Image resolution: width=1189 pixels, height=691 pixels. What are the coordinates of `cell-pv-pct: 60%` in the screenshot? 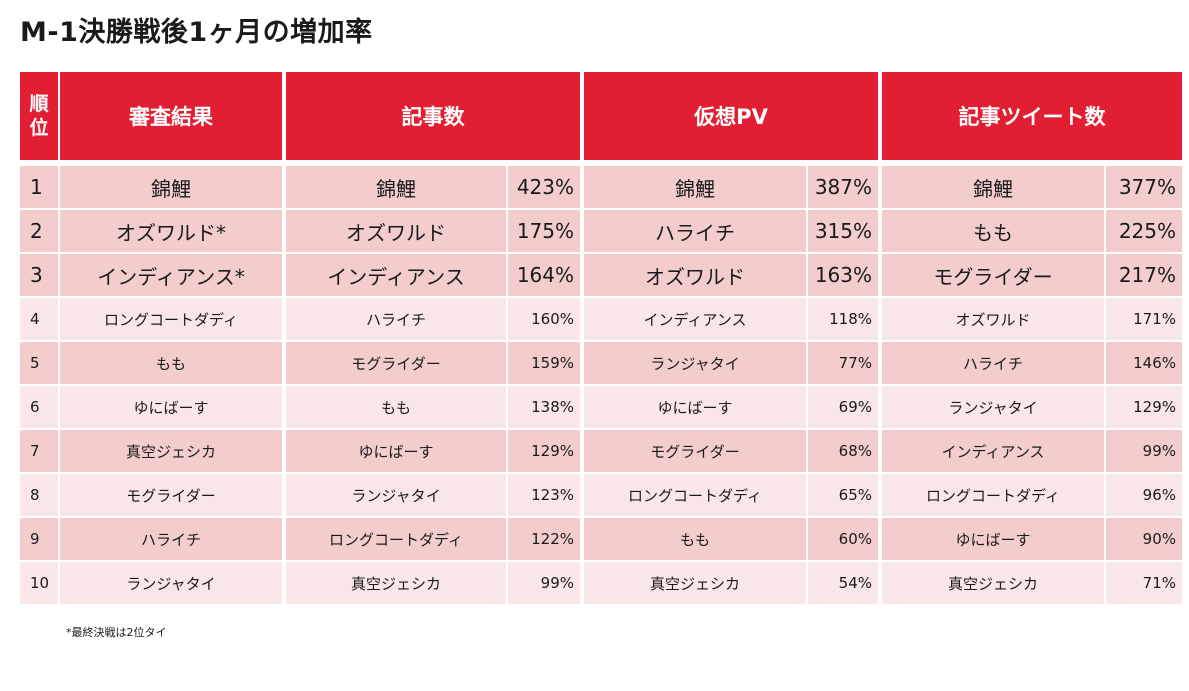 It's located at (845, 540).